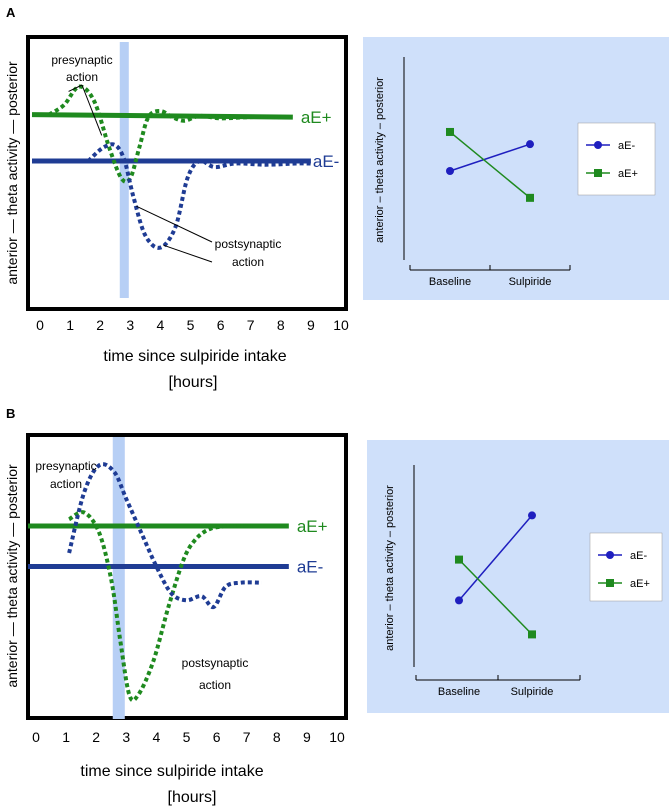 Image resolution: width=670 pixels, height=808 pixels. What do you see at coordinates (248, 244) in the screenshot?
I see `annotation-postsynaptic-a: postsynaptic` at bounding box center [248, 244].